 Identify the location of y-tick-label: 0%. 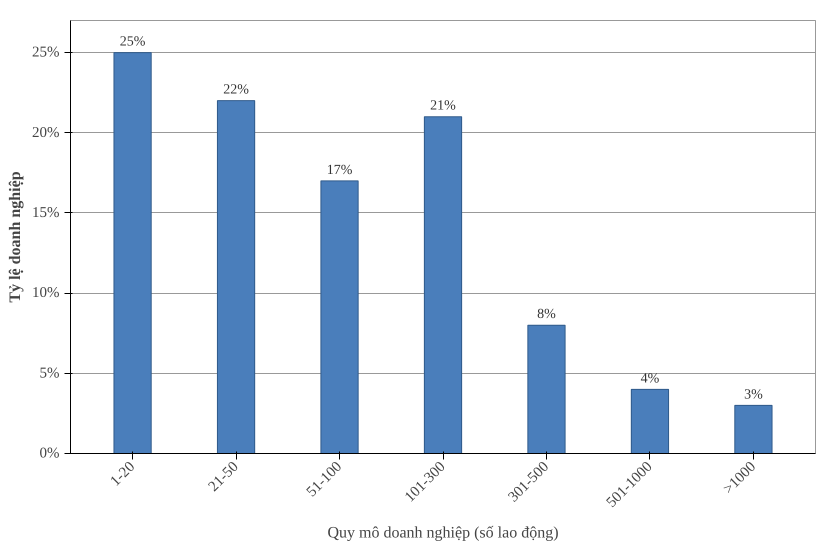
(50, 454).